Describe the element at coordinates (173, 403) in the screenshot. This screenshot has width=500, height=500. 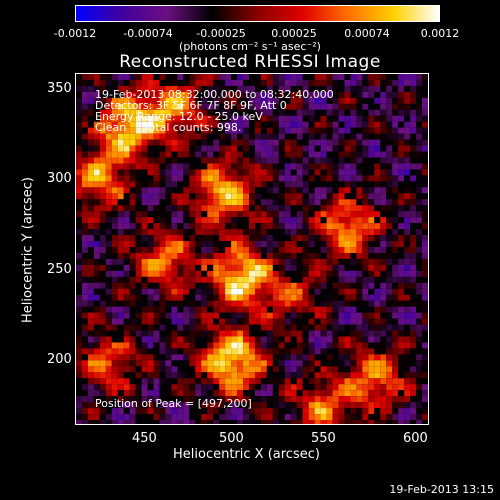
I see `annotation-peak-position: Position of Peak = [497,200]` at that location.